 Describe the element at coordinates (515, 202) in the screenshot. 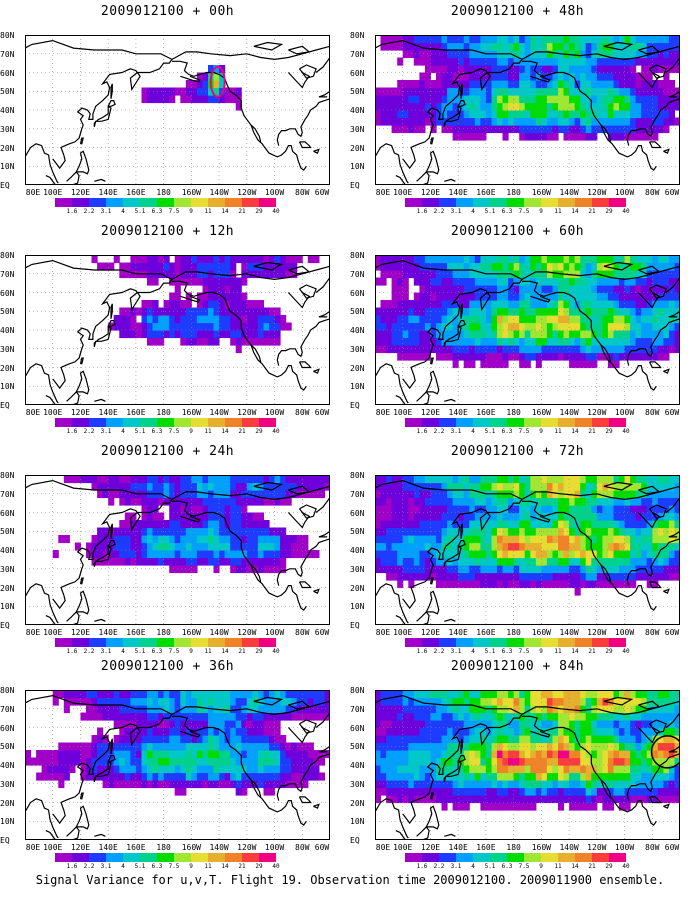

I see `colorbar` at that location.